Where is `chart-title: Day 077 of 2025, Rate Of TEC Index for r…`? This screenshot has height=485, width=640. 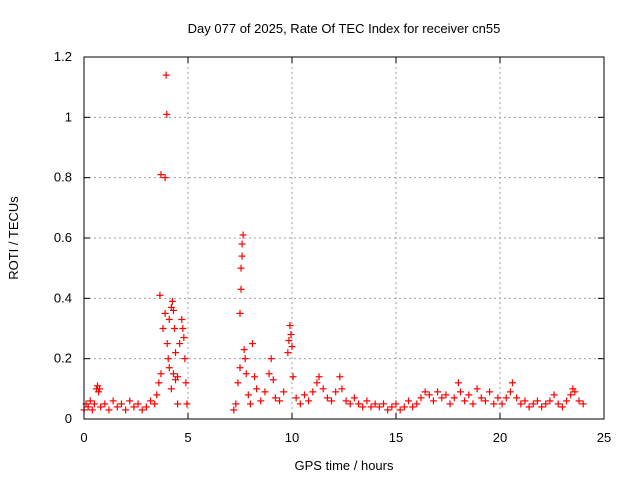
chart-title: Day 077 of 2025, Rate Of TEC Index for r… is located at coordinates (344, 28).